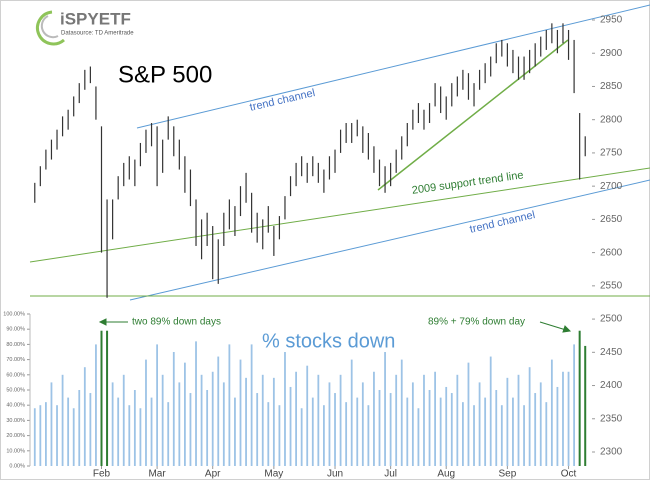 The width and height of the screenshot is (650, 480). Describe the element at coordinates (611, 385) in the screenshot. I see `y-tick-label: 2400` at that location.